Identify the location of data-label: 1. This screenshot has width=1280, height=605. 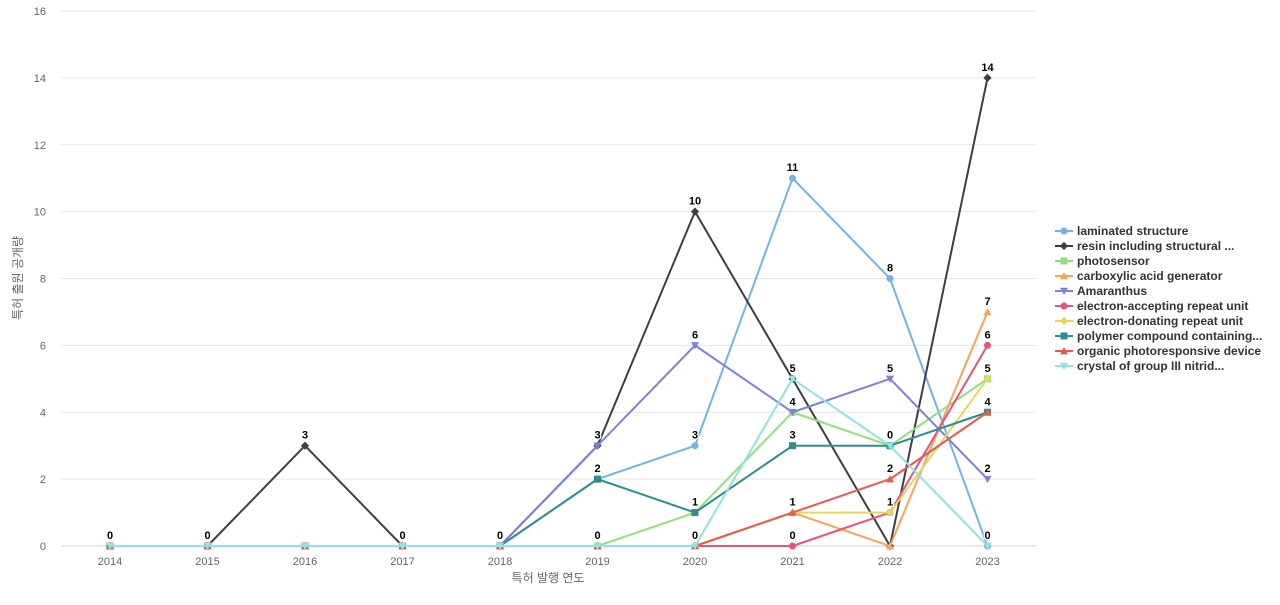
(695, 503).